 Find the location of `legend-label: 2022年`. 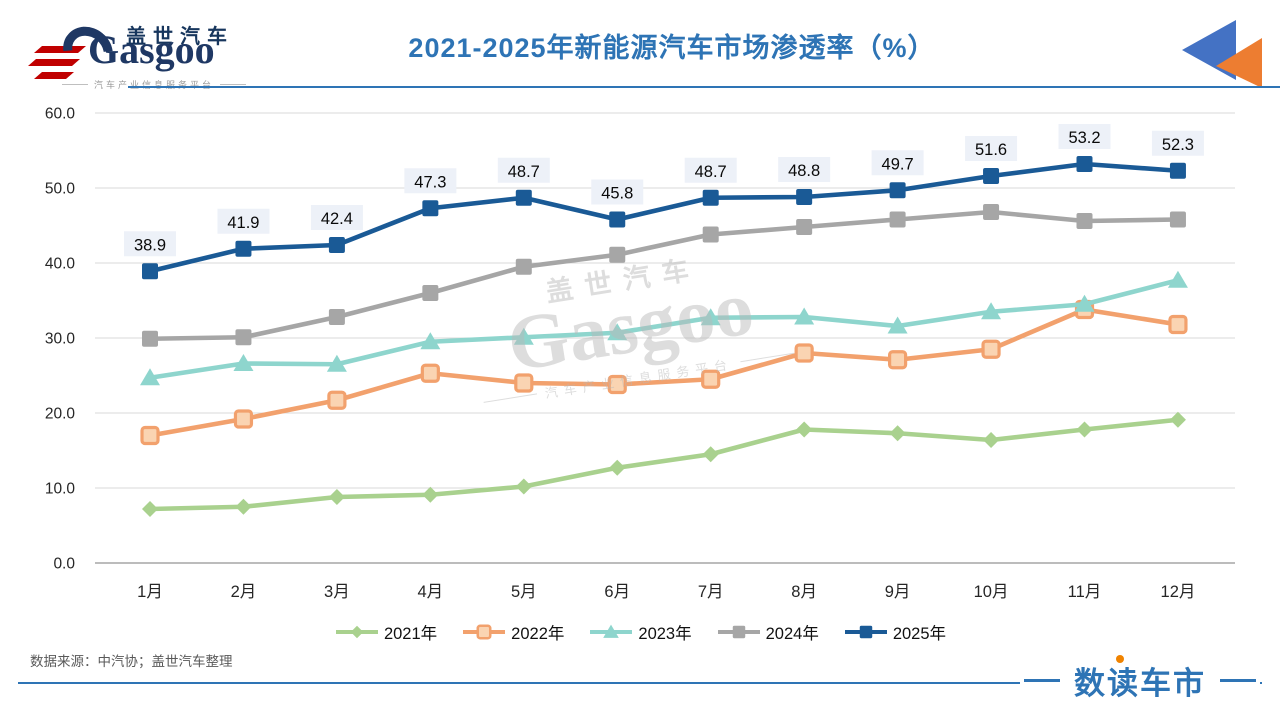

legend-label: 2022年 is located at coordinates (538, 634).